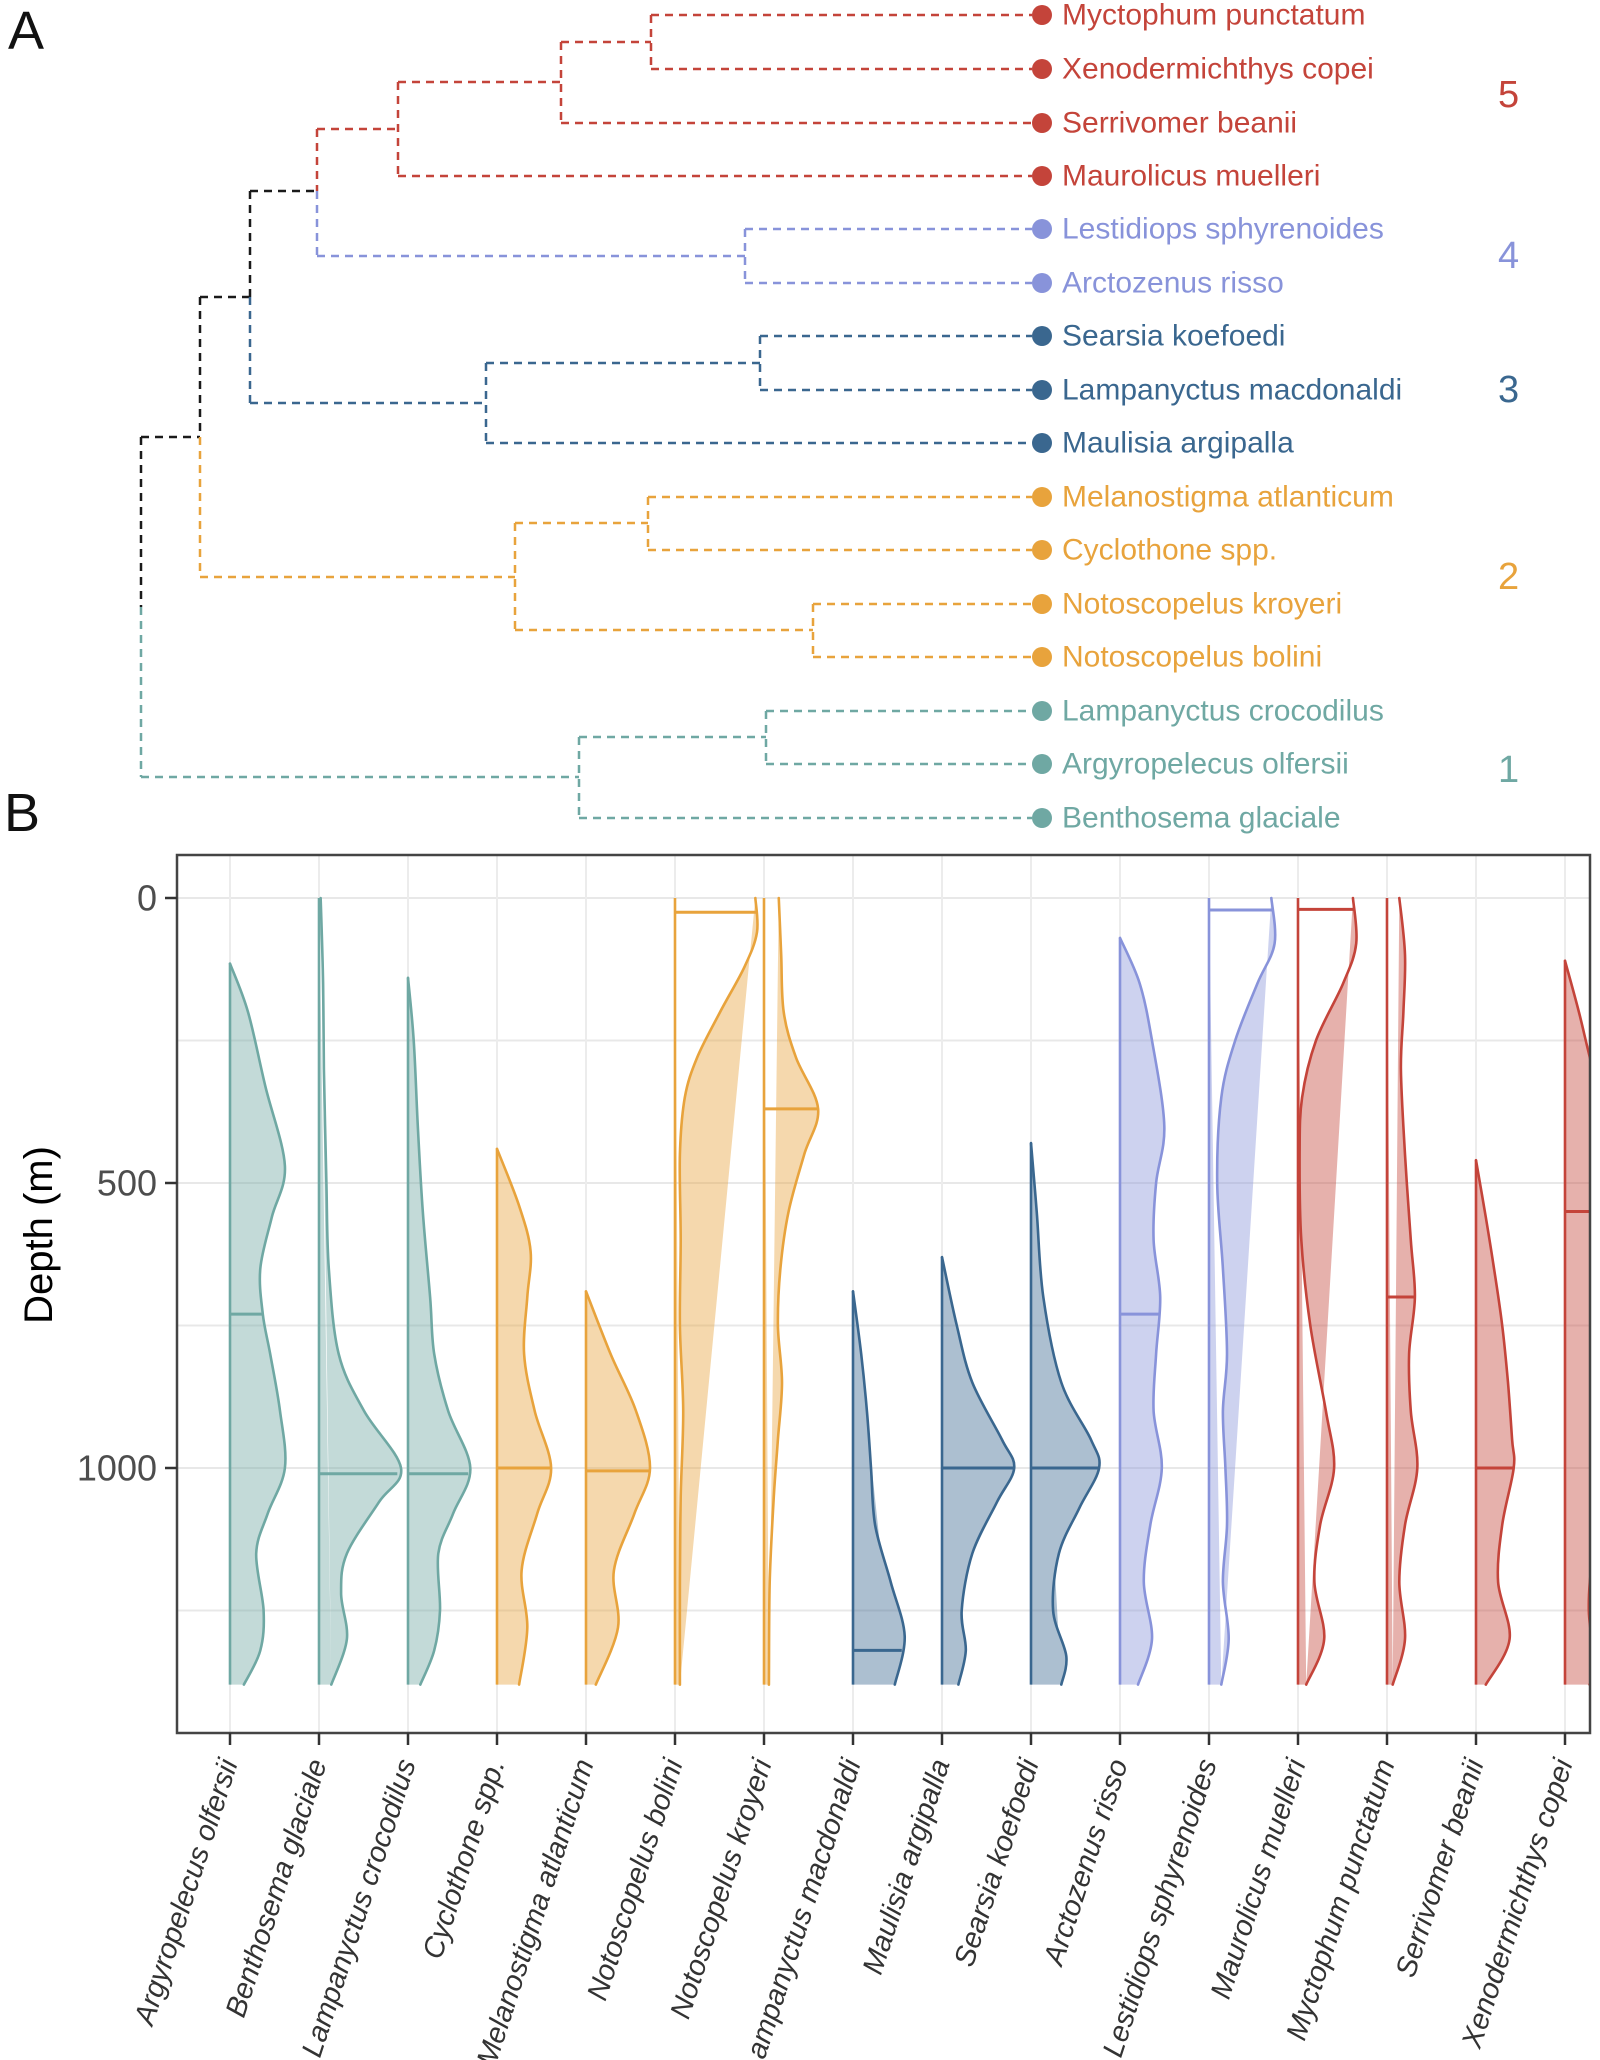  What do you see at coordinates (39, 1235) in the screenshot?
I see `y-axis-title: Depth (m)` at bounding box center [39, 1235].